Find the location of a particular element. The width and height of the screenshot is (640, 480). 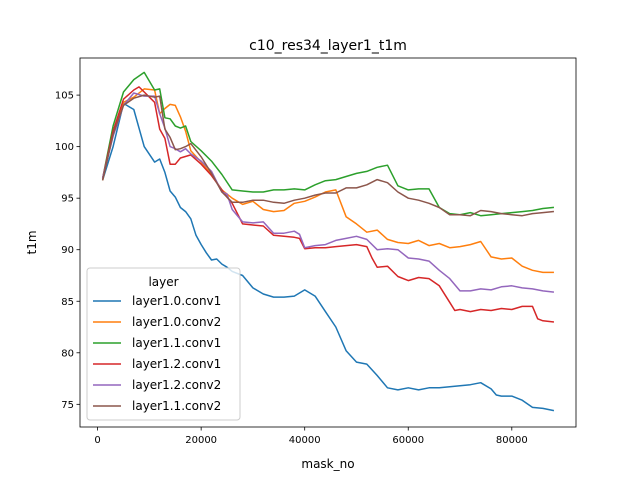

x-axis-ticks: 0 20000 40000 60000 80000 is located at coordinates (311, 436).